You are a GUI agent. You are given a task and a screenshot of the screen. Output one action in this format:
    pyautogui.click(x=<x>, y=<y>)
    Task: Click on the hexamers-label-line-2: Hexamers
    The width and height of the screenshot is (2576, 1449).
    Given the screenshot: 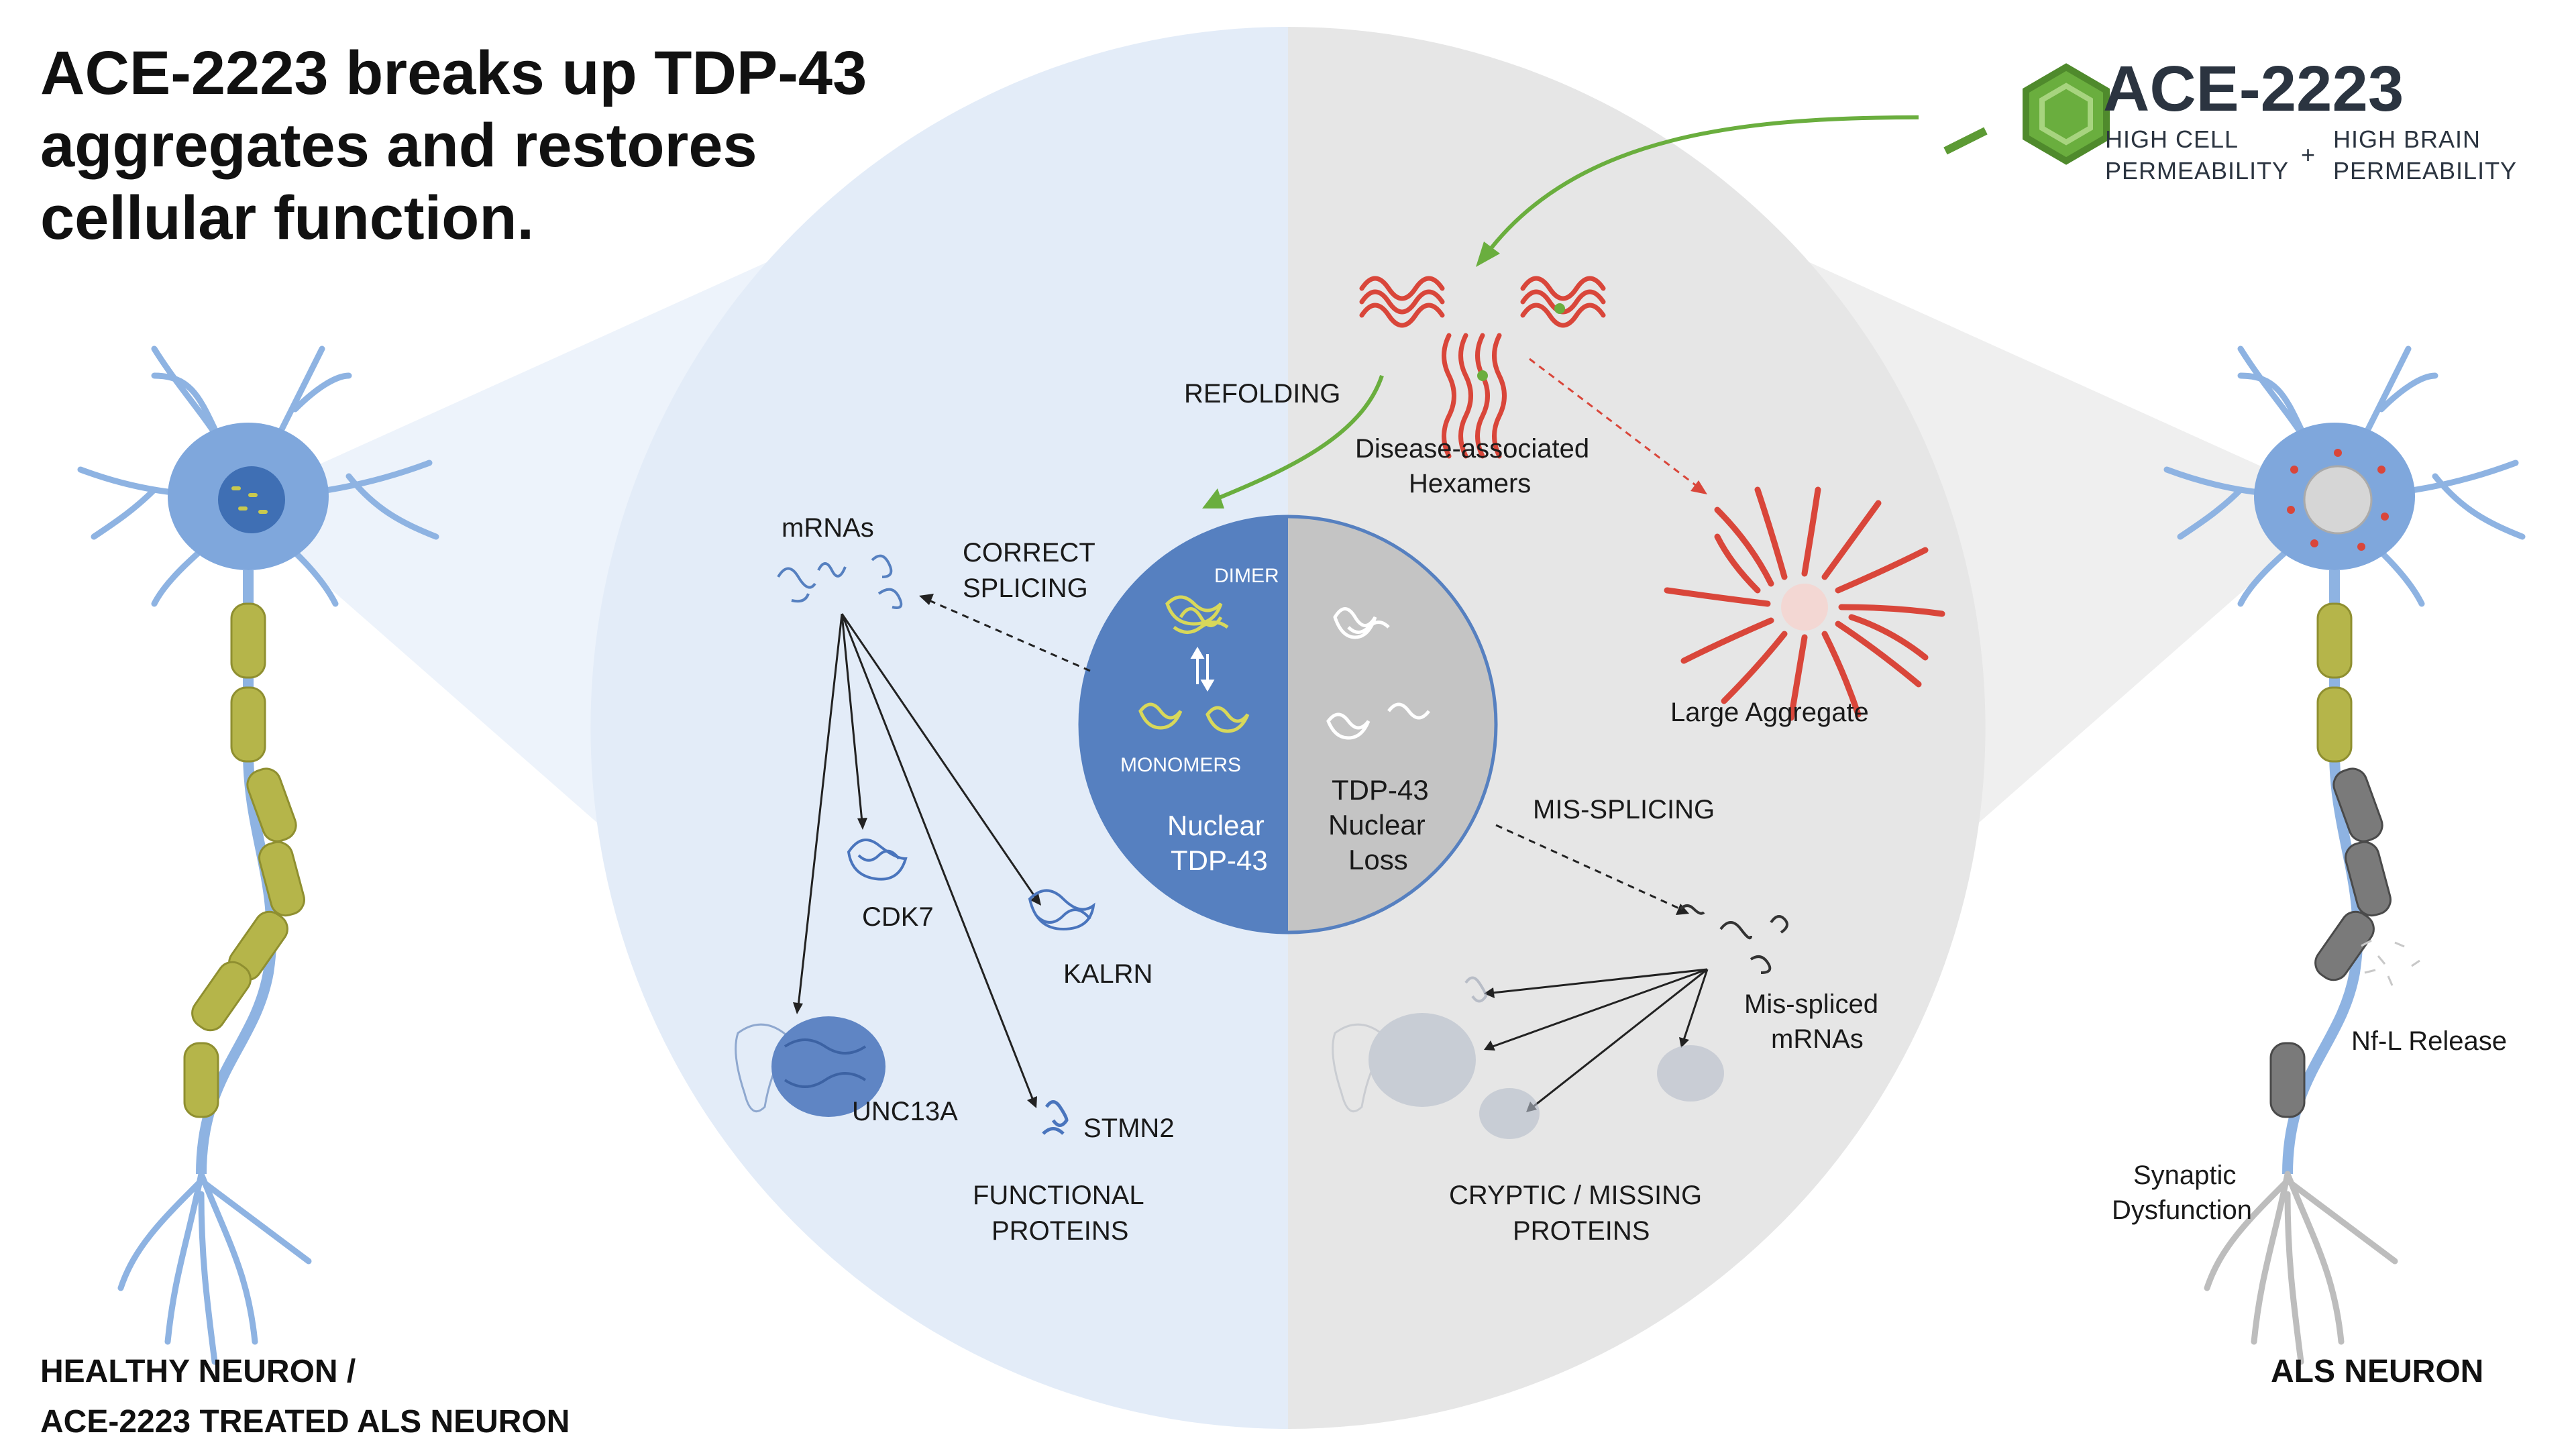 What is the action you would take?
    pyautogui.click(x=1470, y=483)
    